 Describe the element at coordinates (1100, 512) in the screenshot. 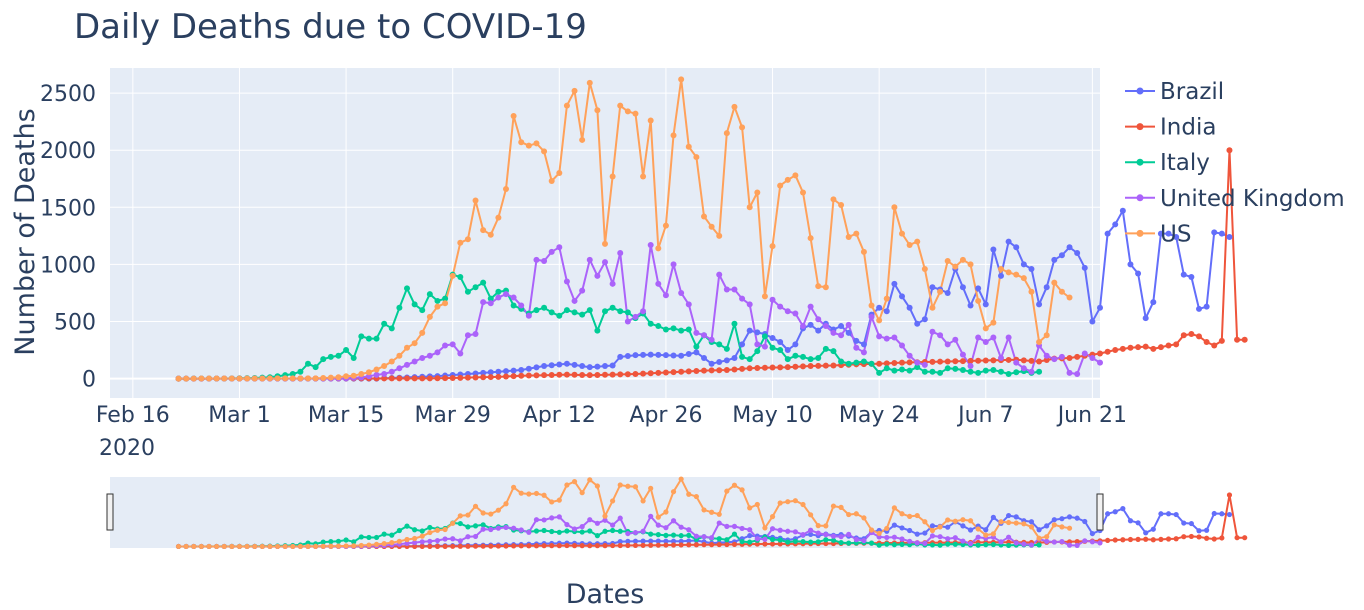

I see `range-slider-right-handle` at that location.